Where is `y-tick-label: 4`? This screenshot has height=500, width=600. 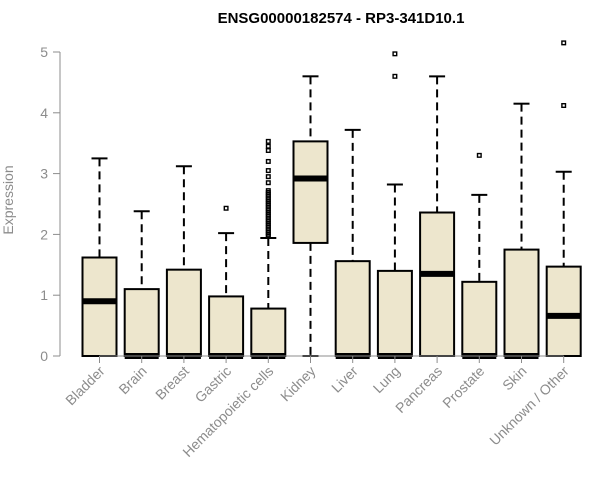 y-tick-label: 4 is located at coordinates (44, 113).